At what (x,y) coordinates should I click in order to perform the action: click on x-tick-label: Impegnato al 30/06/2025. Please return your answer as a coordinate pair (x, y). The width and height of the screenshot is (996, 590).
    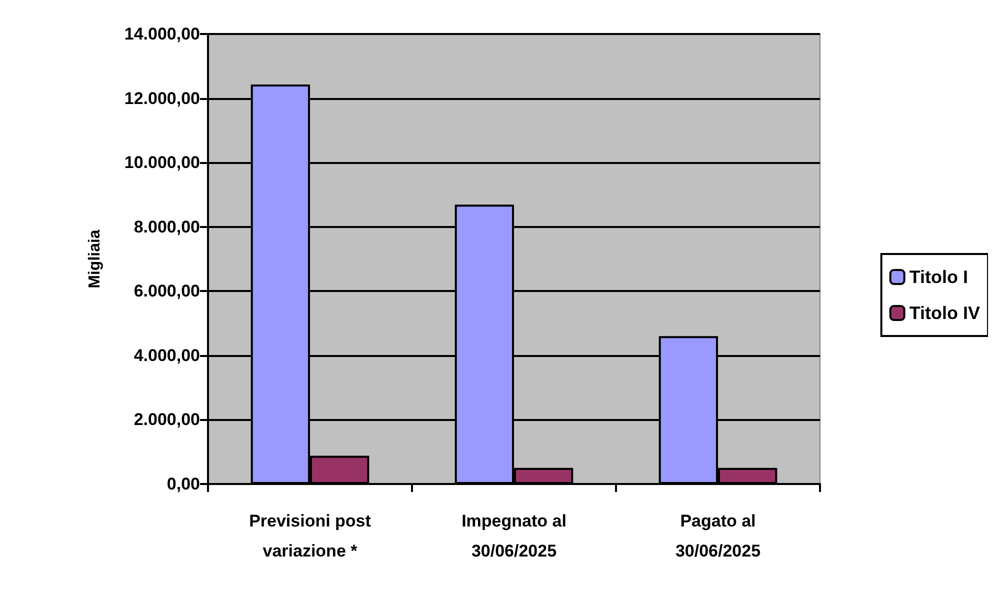
    Looking at the image, I should click on (514, 536).